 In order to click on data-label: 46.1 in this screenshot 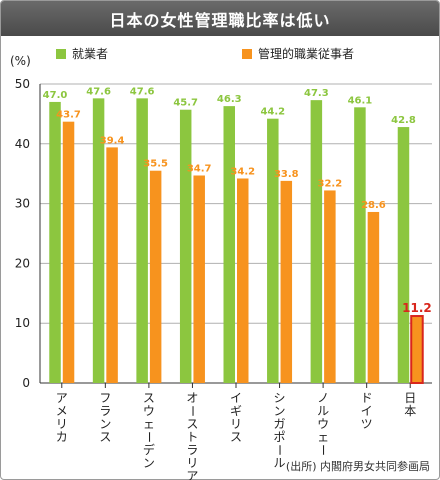, I will do `click(360, 100)`.